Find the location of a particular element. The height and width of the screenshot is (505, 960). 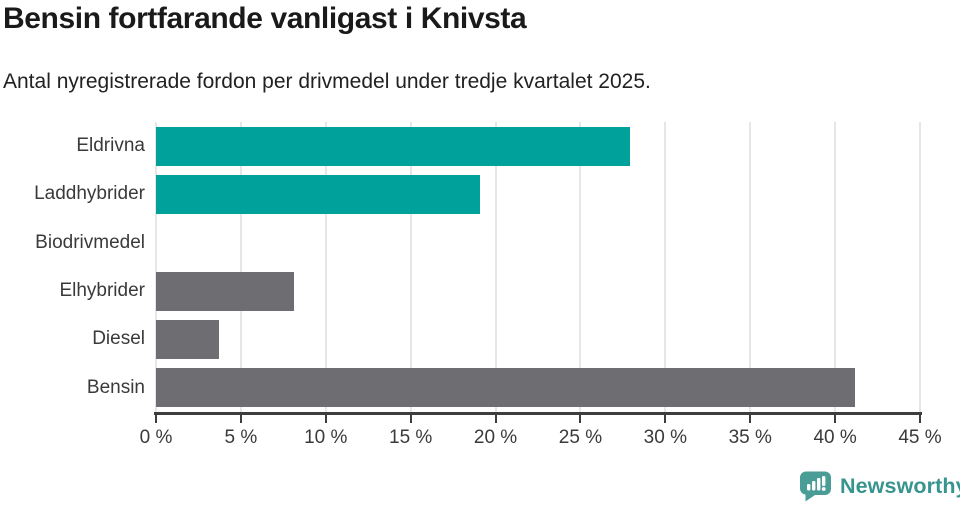

category-label-elhybrider: Elhybrider is located at coordinates (102, 291).